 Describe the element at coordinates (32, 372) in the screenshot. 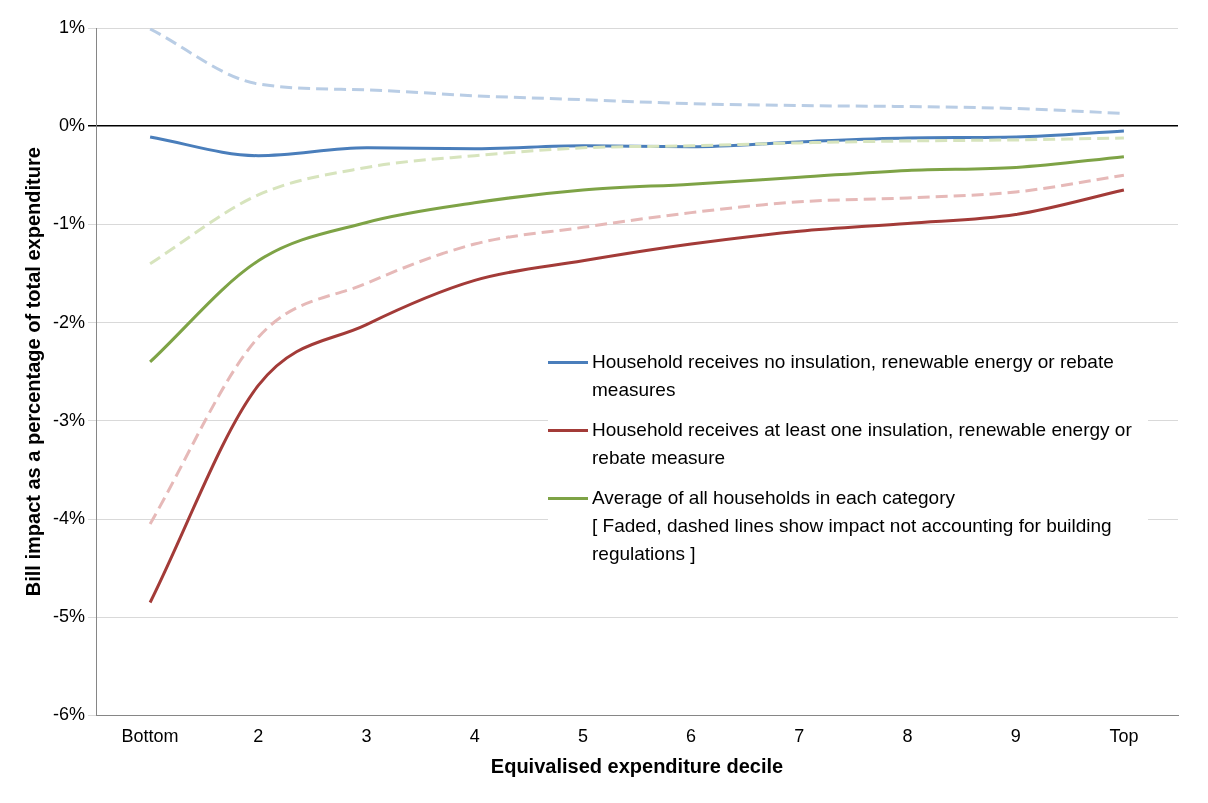

I see `y-axis-title: Bill impact as a percentage of total expenditure` at that location.